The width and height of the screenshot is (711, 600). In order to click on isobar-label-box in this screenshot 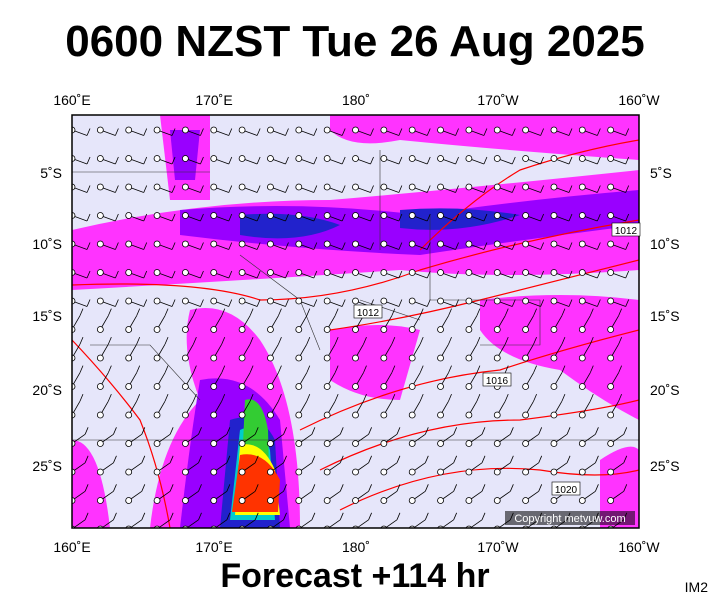, I will do `click(368, 311)`.